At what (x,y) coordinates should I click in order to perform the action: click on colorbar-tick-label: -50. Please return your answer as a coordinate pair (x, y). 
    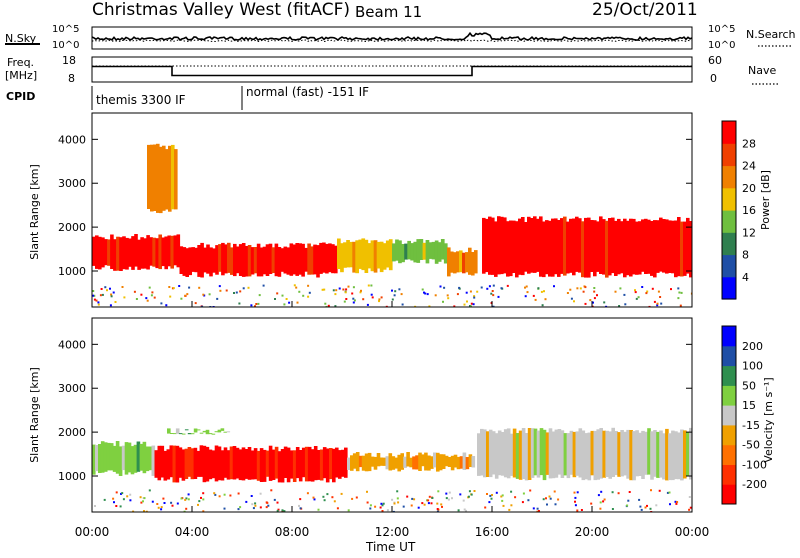
    Looking at the image, I should click on (751, 445).